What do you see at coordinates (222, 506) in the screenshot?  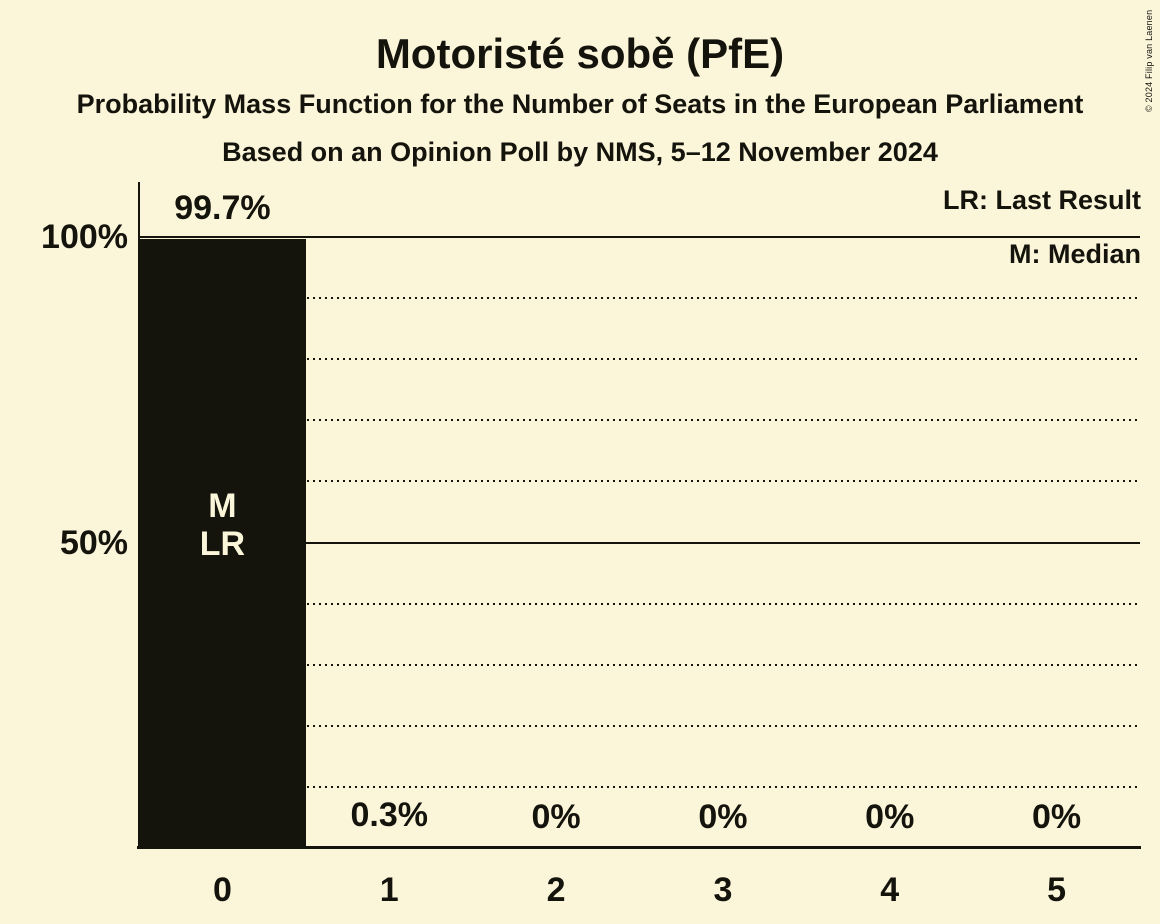 I see `bar-annotation-line: M` at bounding box center [222, 506].